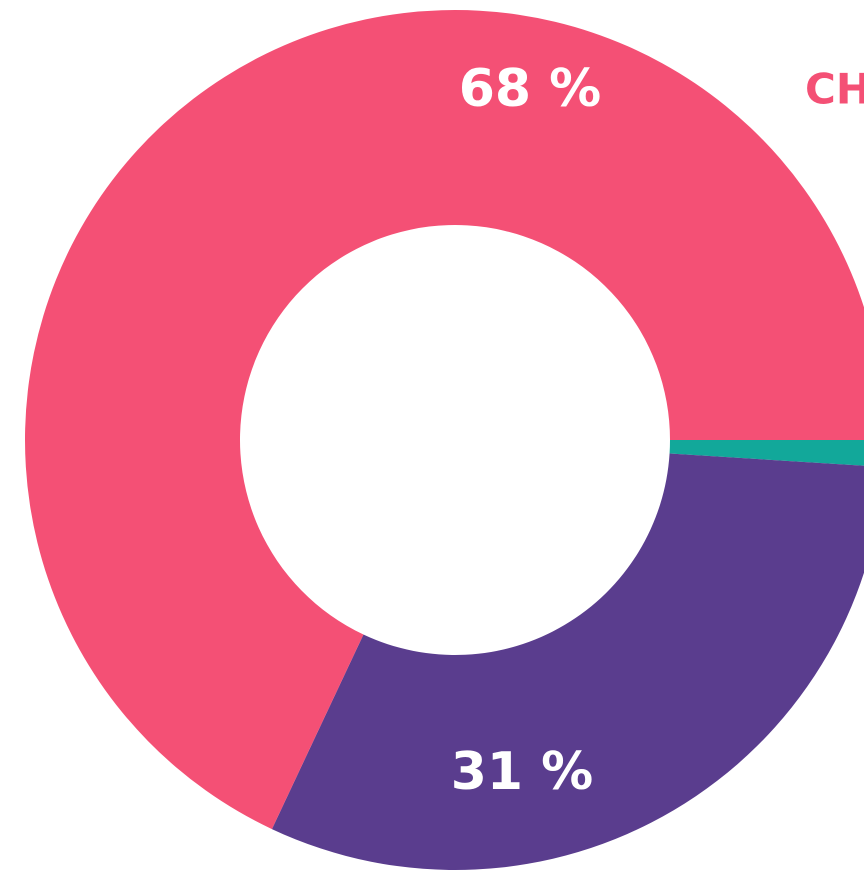  I want to click on legend-label: CH, so click(834, 89).